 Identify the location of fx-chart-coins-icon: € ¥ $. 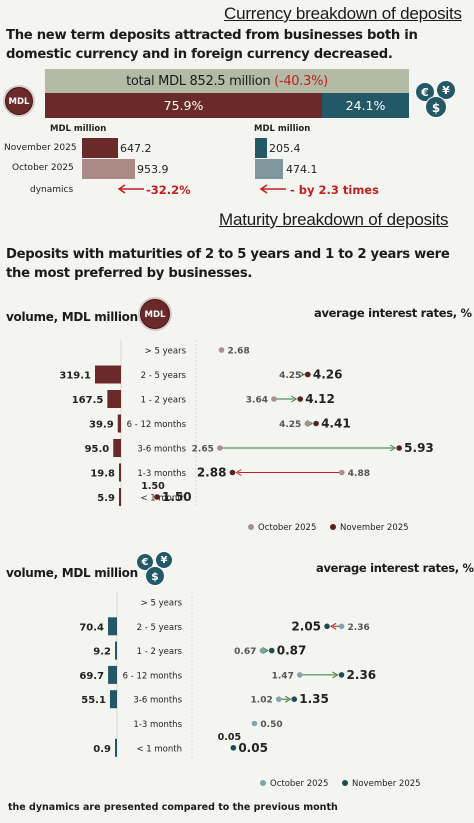
(159, 569).